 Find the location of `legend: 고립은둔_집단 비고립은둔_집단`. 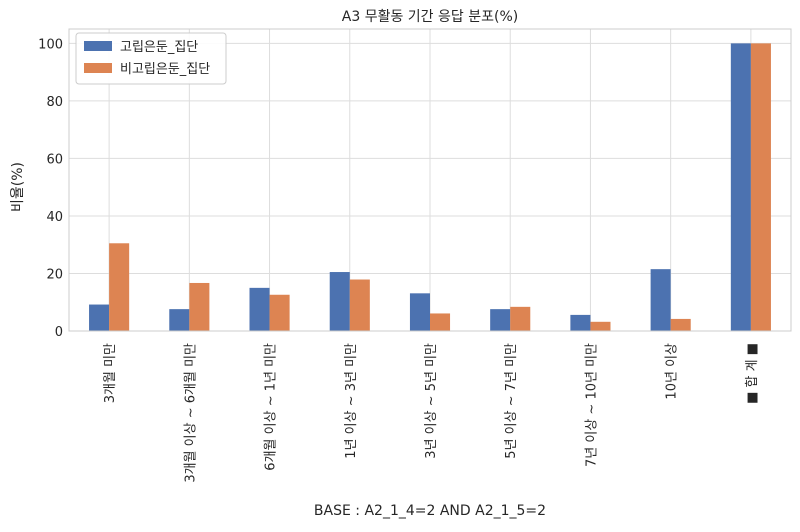

legend: 고립은둔_집단 비고립은둔_집단 is located at coordinates (151, 58).